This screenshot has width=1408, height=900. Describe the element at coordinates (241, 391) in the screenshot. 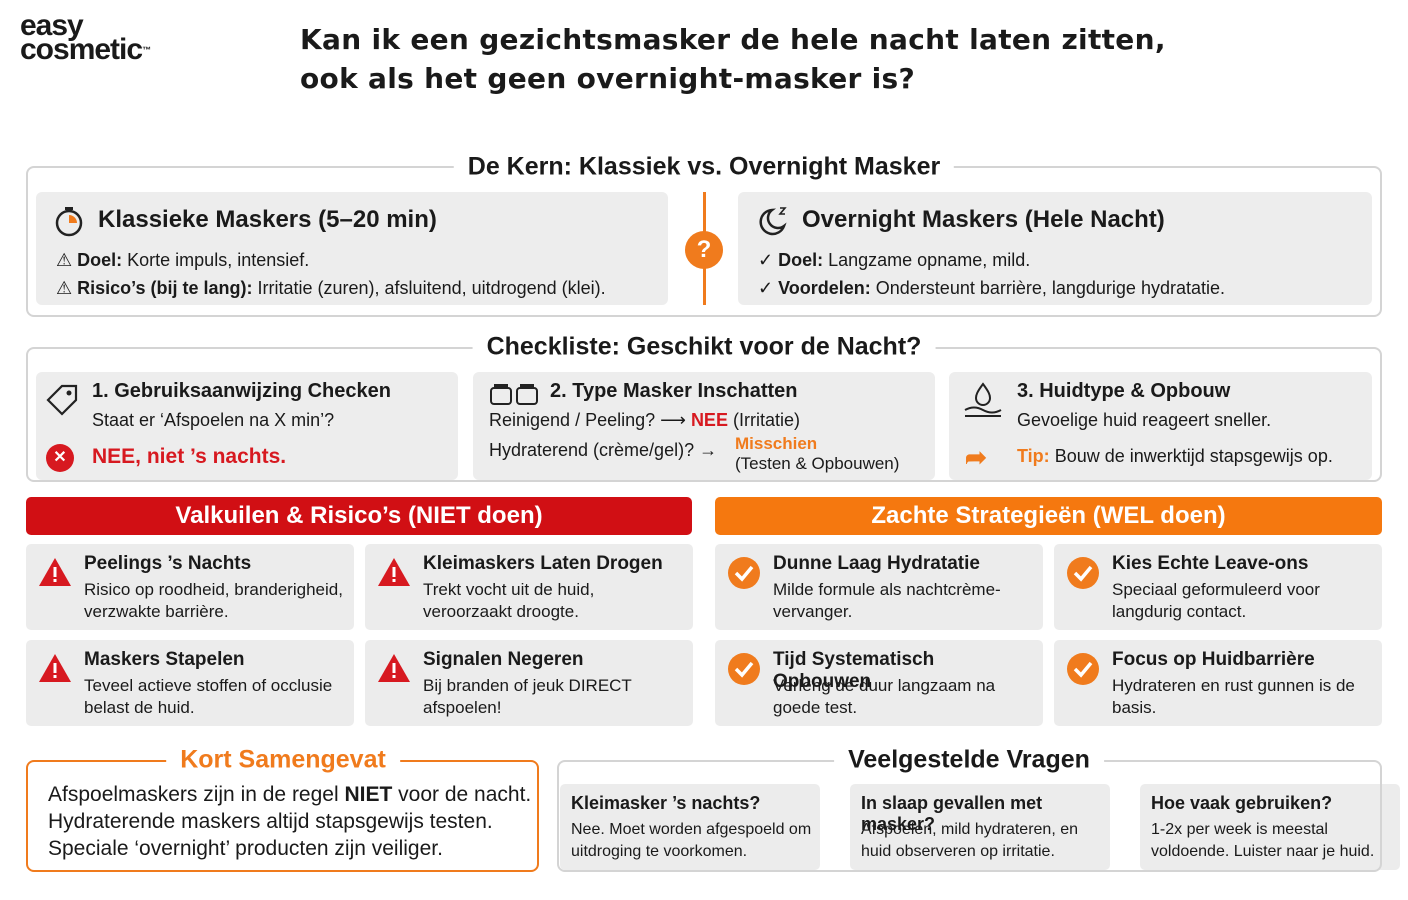

I see `card-title: 1. Gebruiksaanwijzing Checken` at that location.